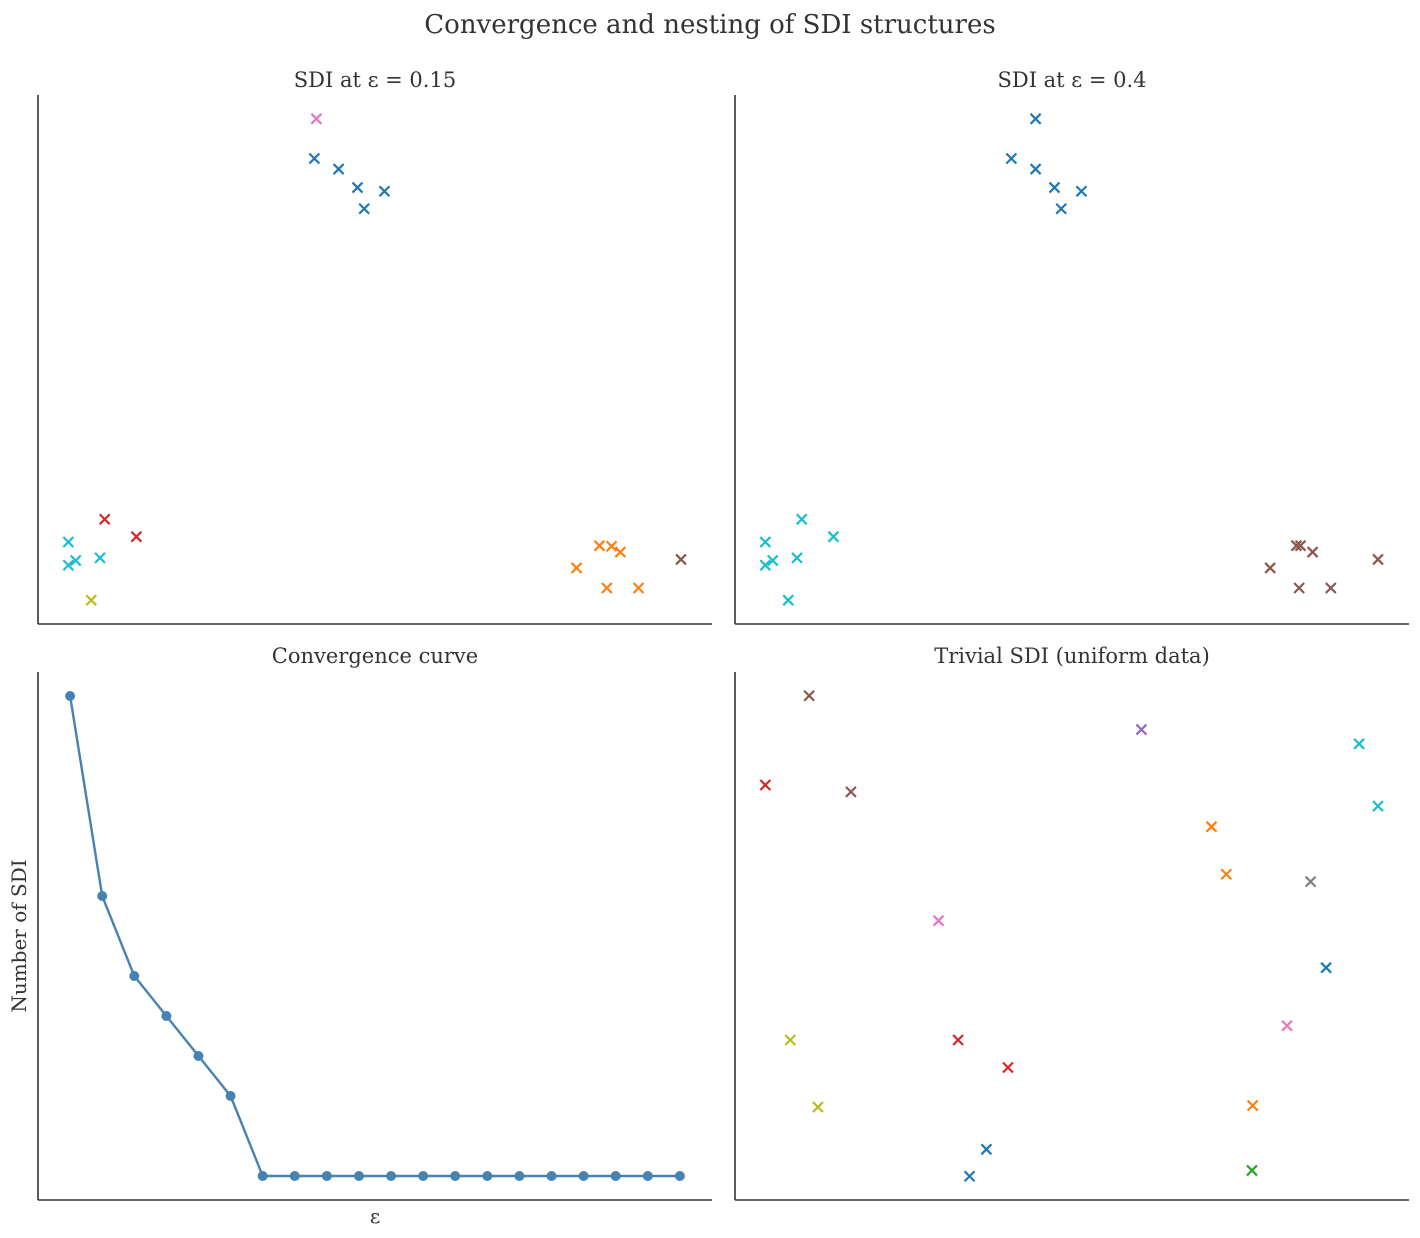 Image resolution: width=1420 pixels, height=1238 pixels. What do you see at coordinates (375, 1216) in the screenshot?
I see `x-axis-label: ε` at bounding box center [375, 1216].